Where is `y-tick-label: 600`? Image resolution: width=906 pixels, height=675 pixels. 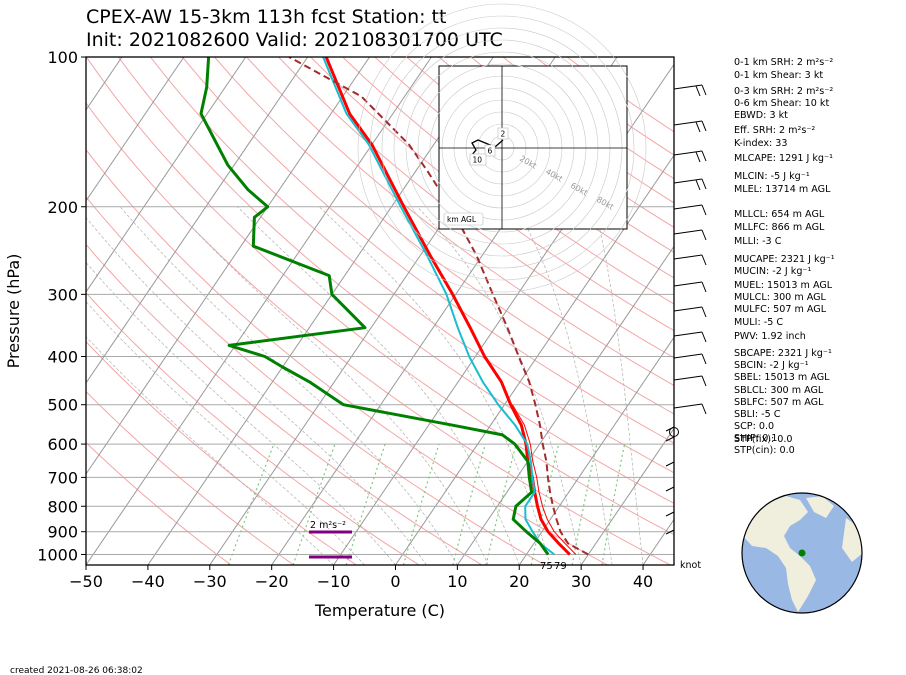
y-tick-label: 600 is located at coordinates (62, 444).